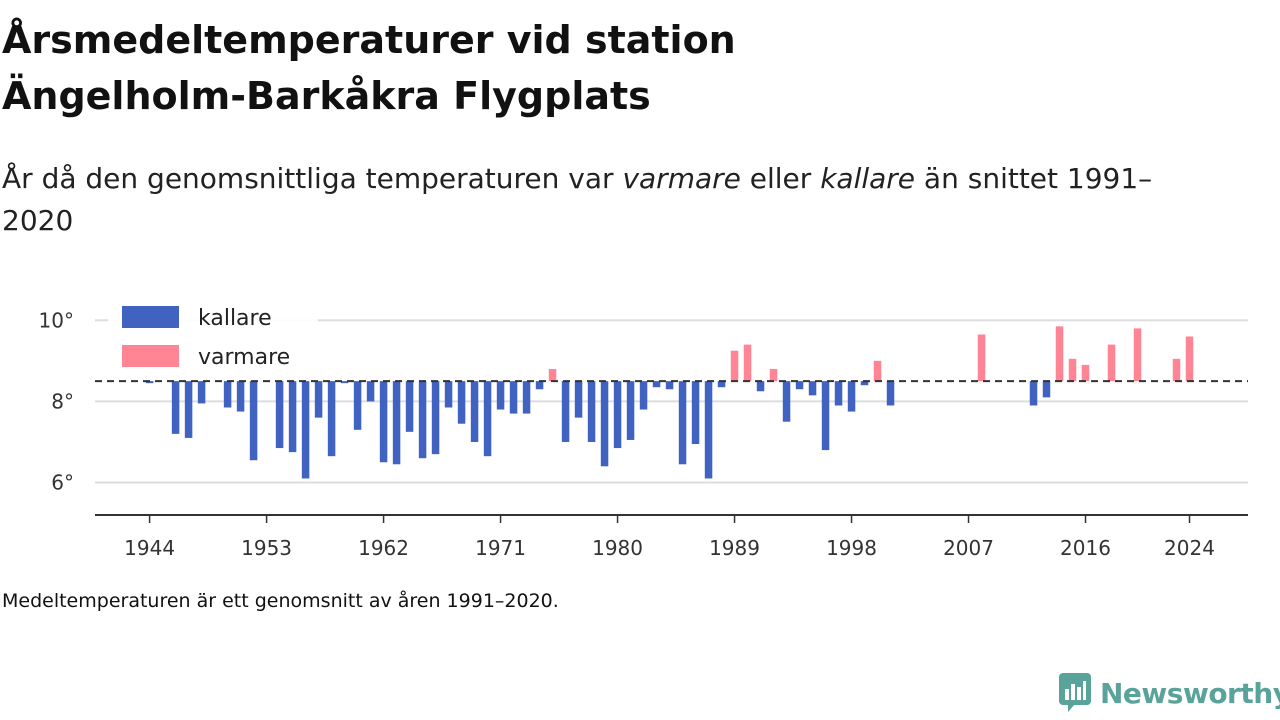 The image size is (1280, 720). I want to click on x-tick-label: 2024, so click(1189, 548).